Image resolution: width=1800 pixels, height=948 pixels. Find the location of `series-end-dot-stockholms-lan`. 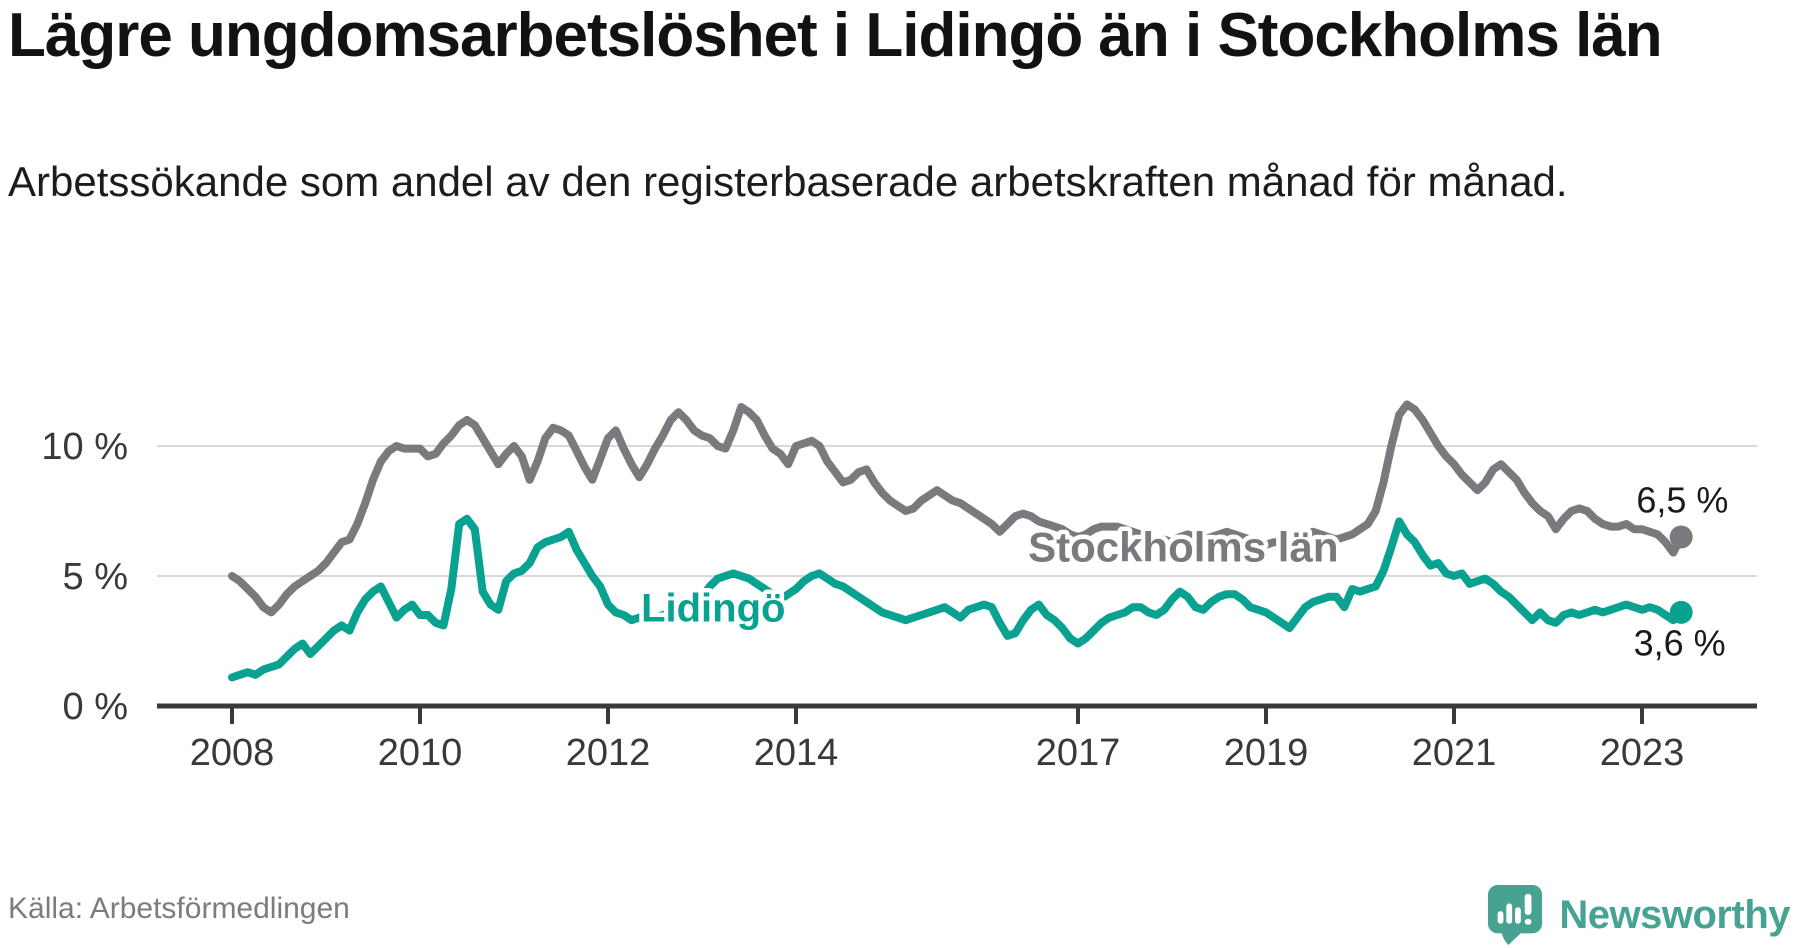

series-end-dot-stockholms-lan is located at coordinates (1681, 537).